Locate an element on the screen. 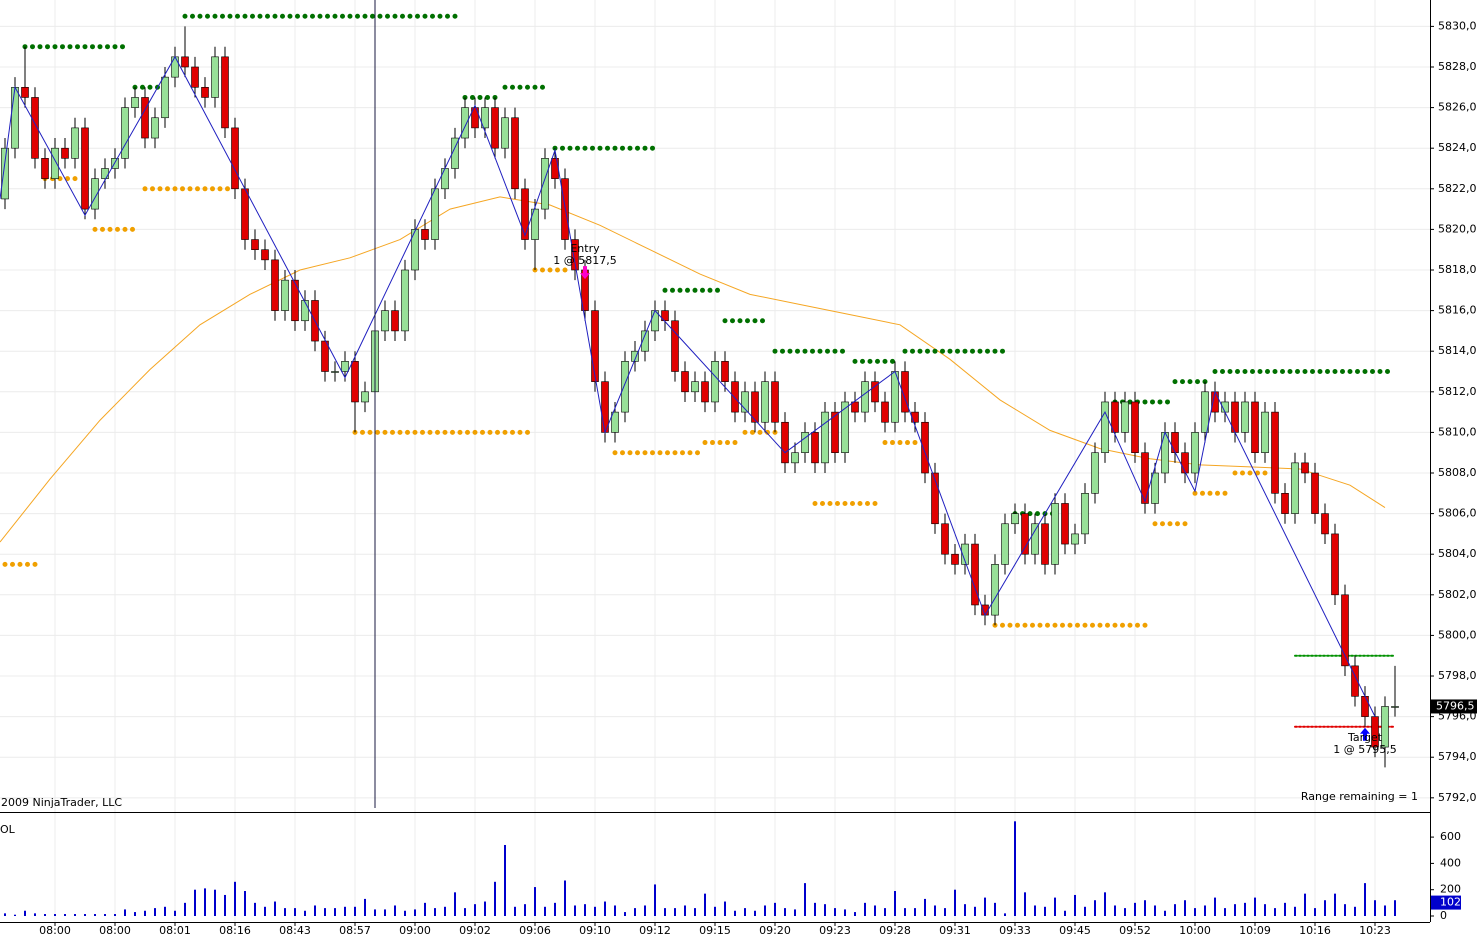  y-tick-label: 5806,0 is located at coordinates (1457, 513).